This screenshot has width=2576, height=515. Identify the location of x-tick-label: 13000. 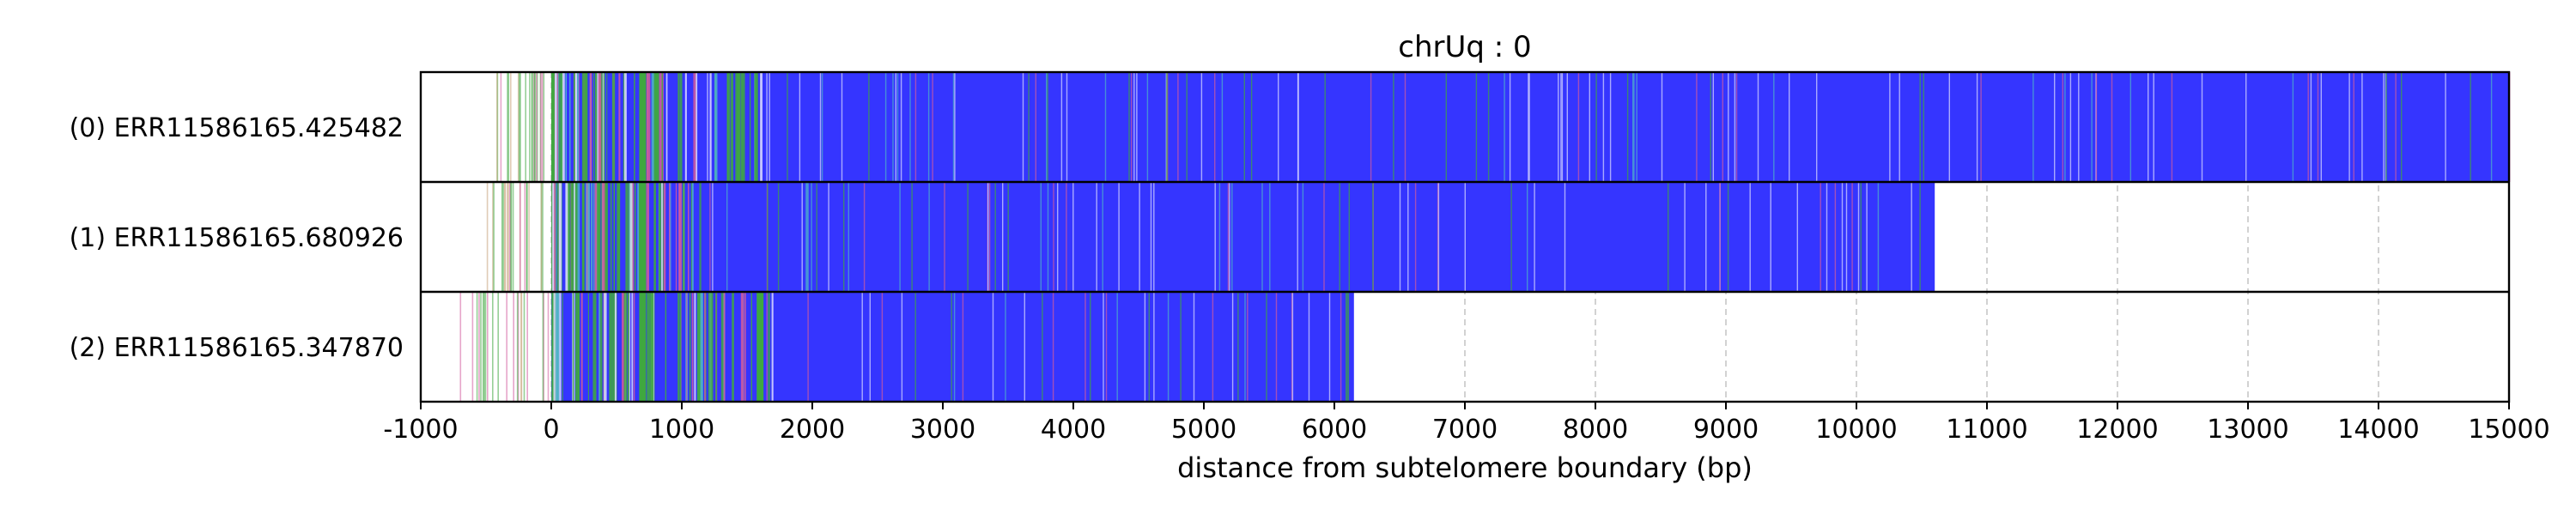
(2247, 430).